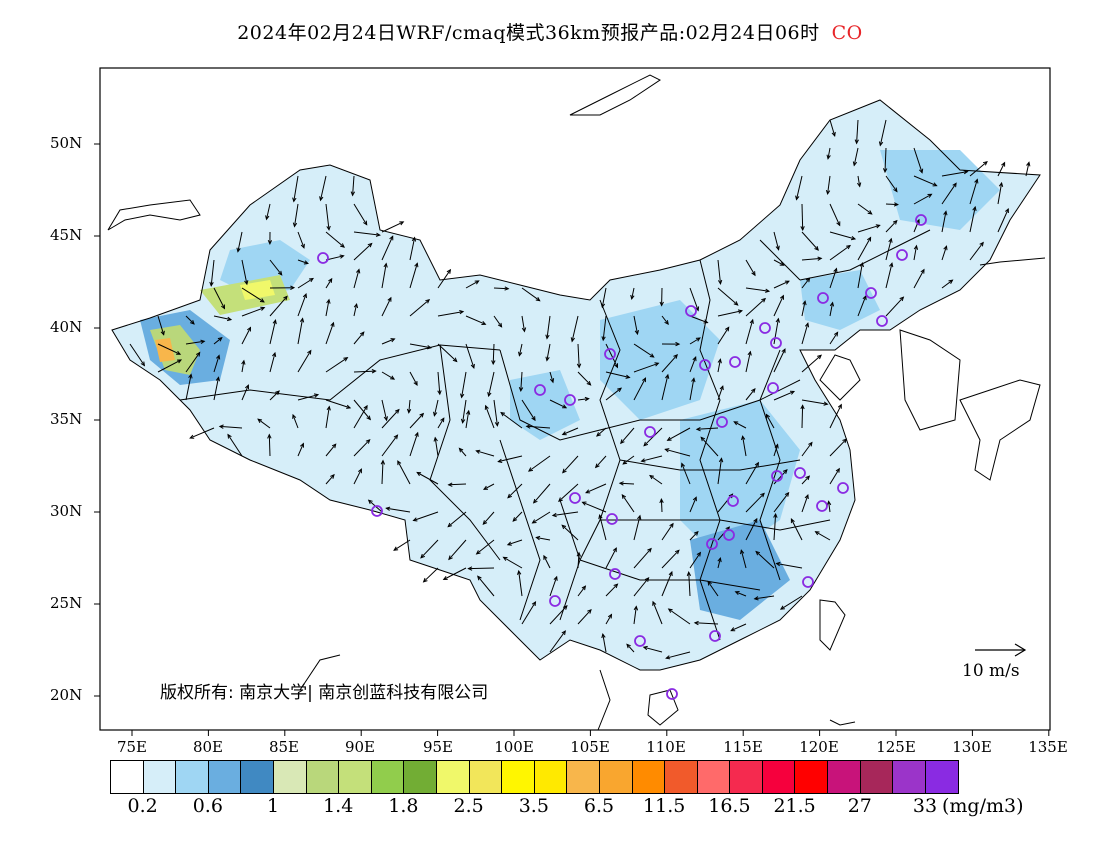  Describe the element at coordinates (535, 777) in the screenshot. I see `colorbar` at that location.